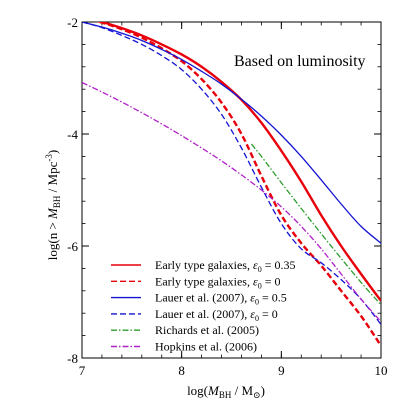 Image resolution: width=407 pixels, height=407 pixels. I want to click on y-label-close: ), so click(52, 152).